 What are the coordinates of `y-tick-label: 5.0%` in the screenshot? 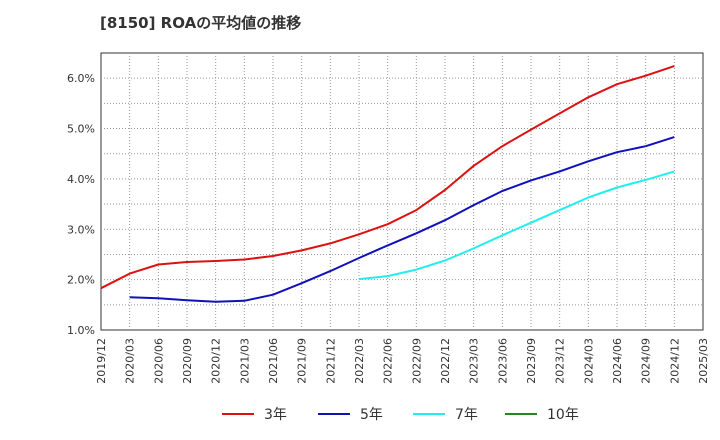 It's located at (81, 129).